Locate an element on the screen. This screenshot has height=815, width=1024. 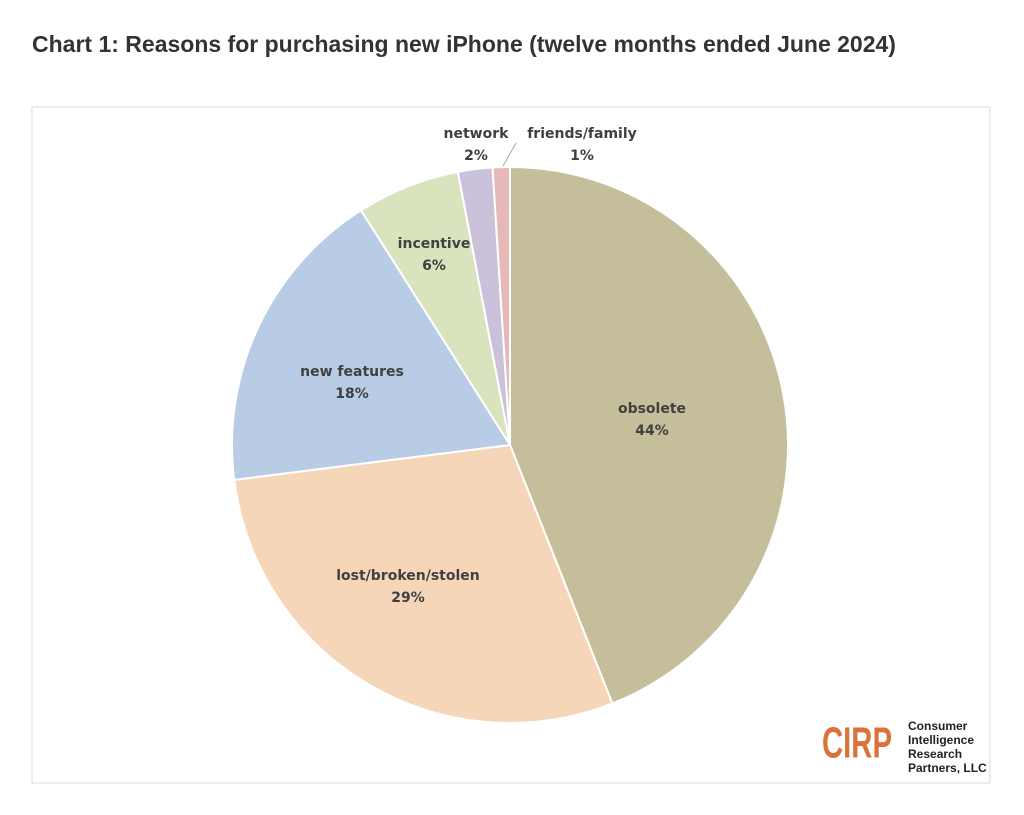
slice-value: 2% is located at coordinates (476, 156).